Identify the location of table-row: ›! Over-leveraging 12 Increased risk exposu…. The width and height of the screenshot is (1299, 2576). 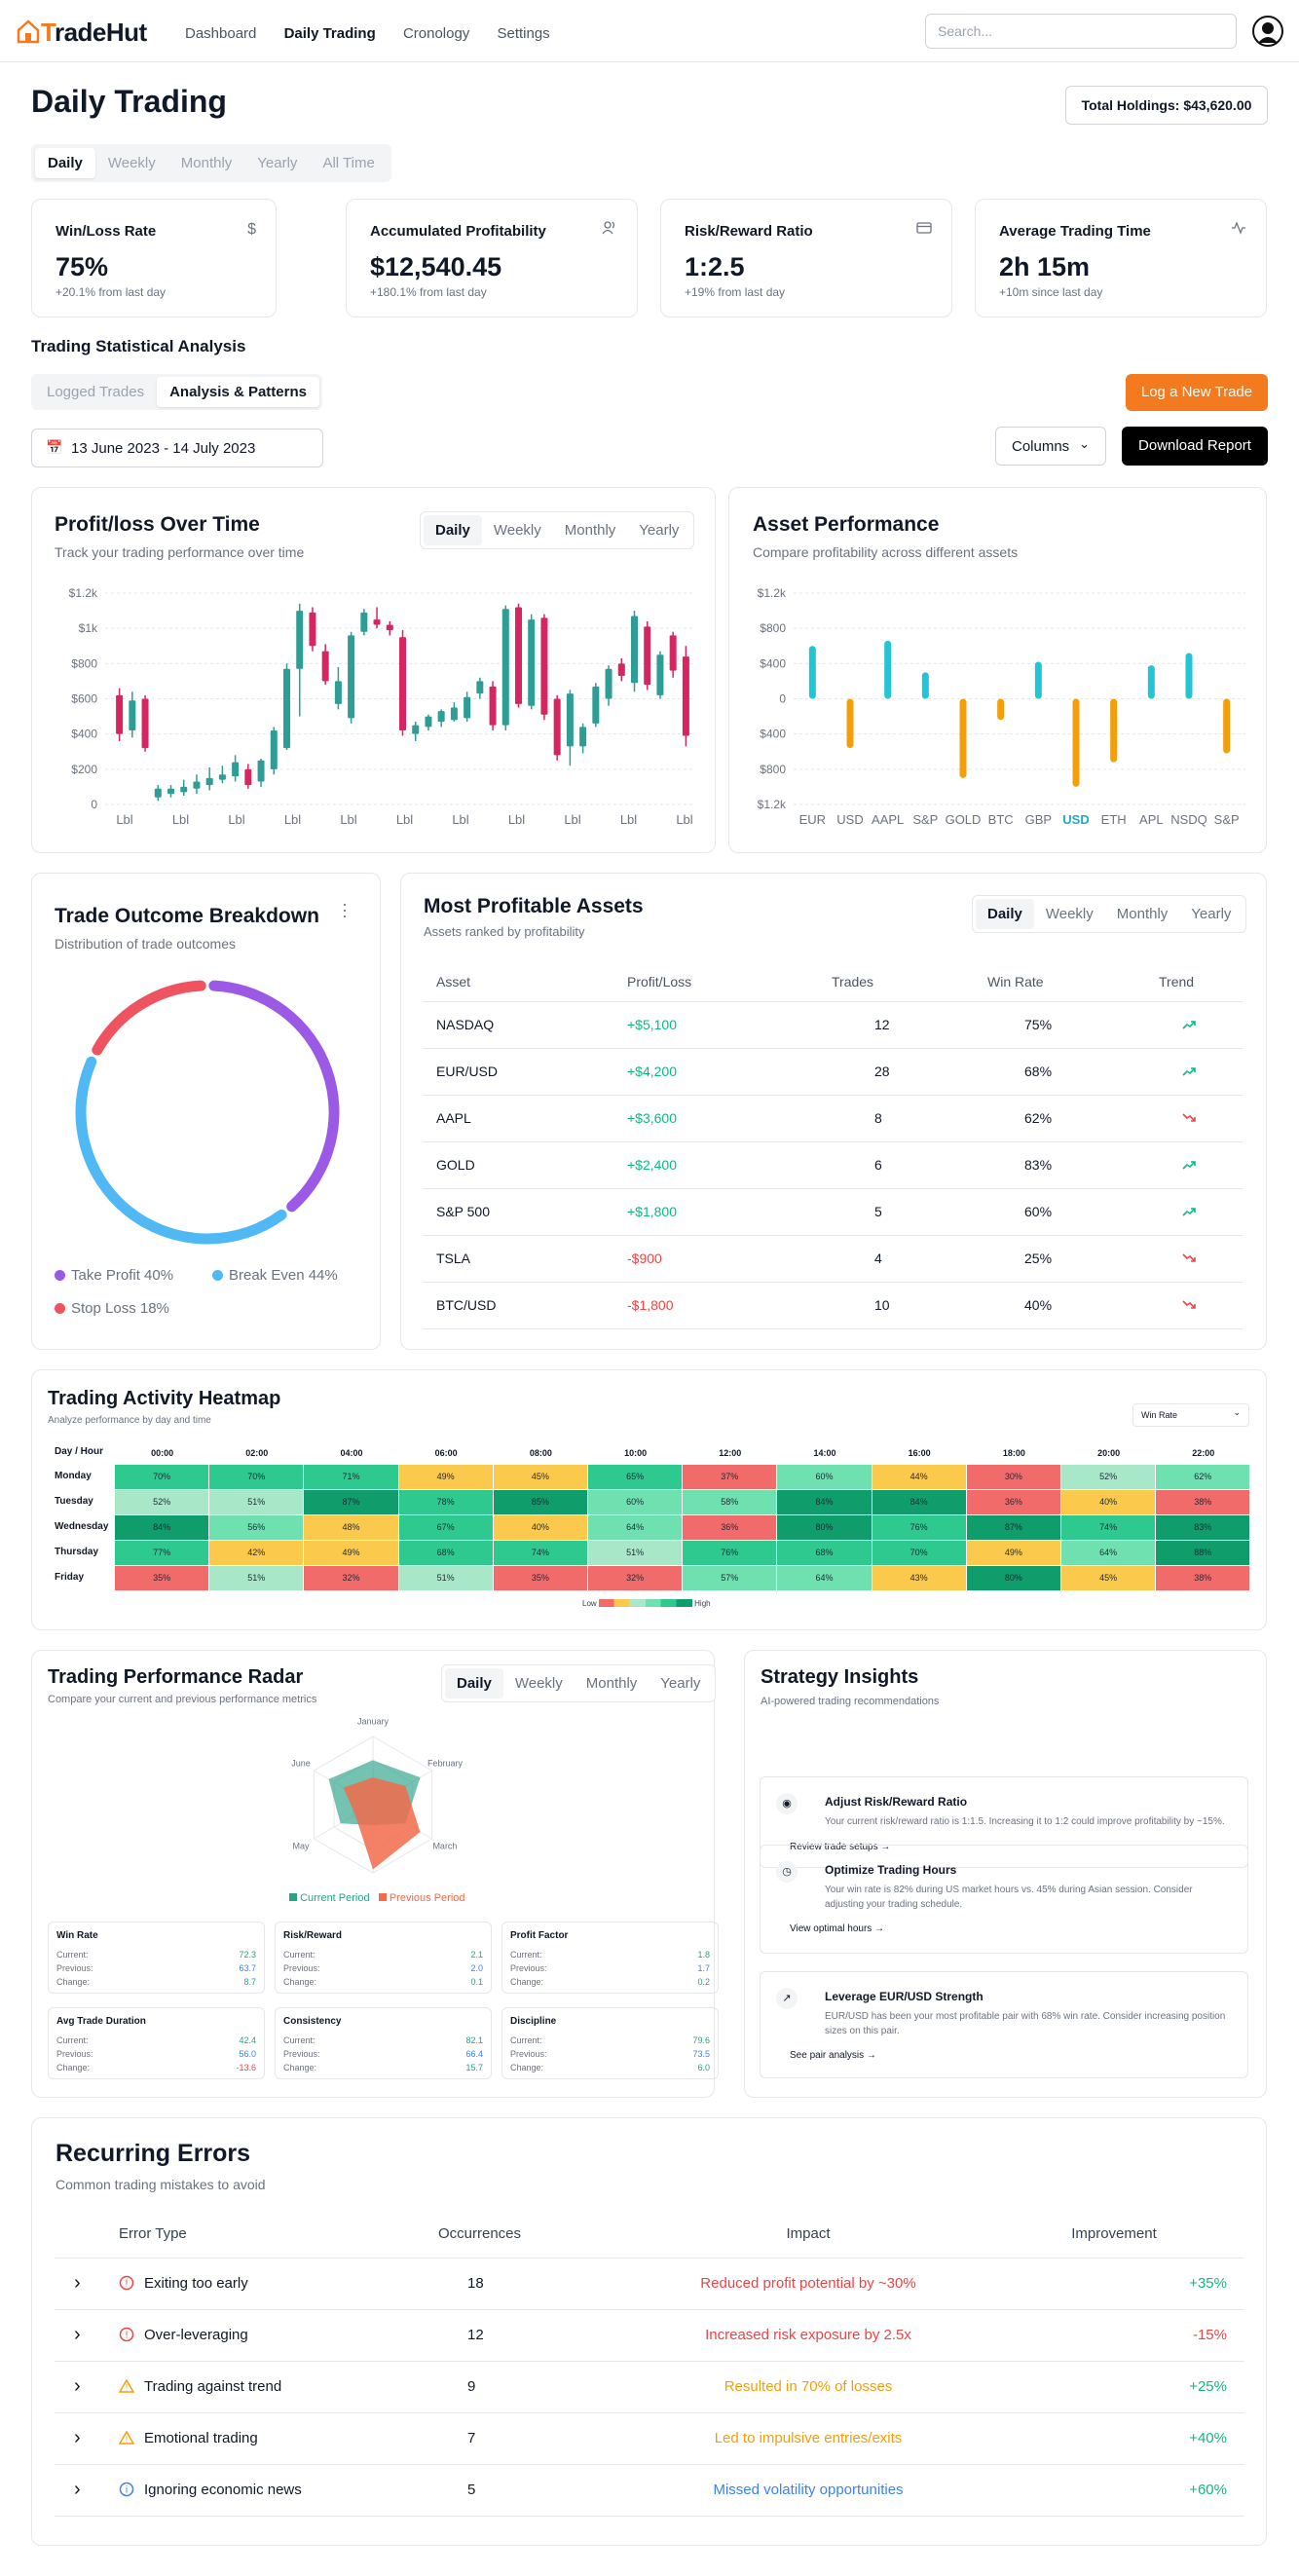
(650, 2335).